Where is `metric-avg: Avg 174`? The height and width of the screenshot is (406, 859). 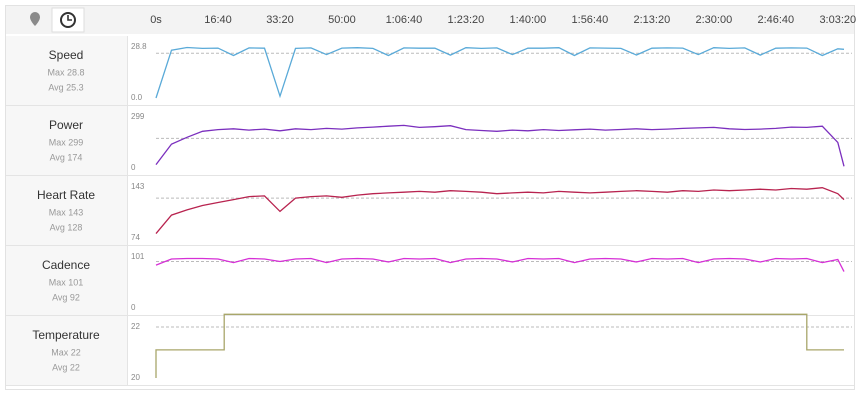 metric-avg: Avg 174 is located at coordinates (66, 157).